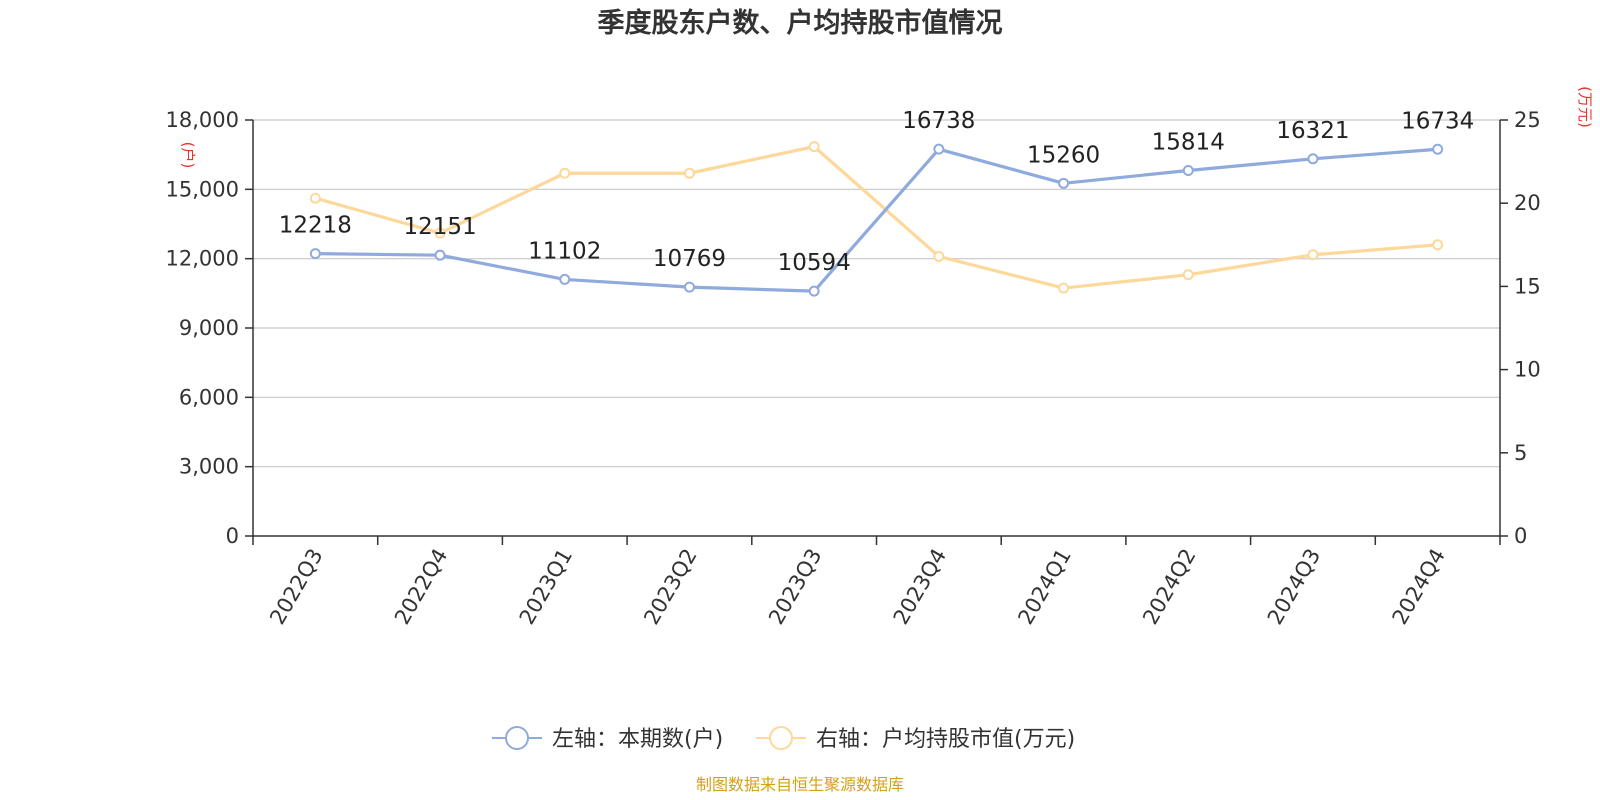  I want to click on x-tick-label: 2023Q1, so click(546, 587).